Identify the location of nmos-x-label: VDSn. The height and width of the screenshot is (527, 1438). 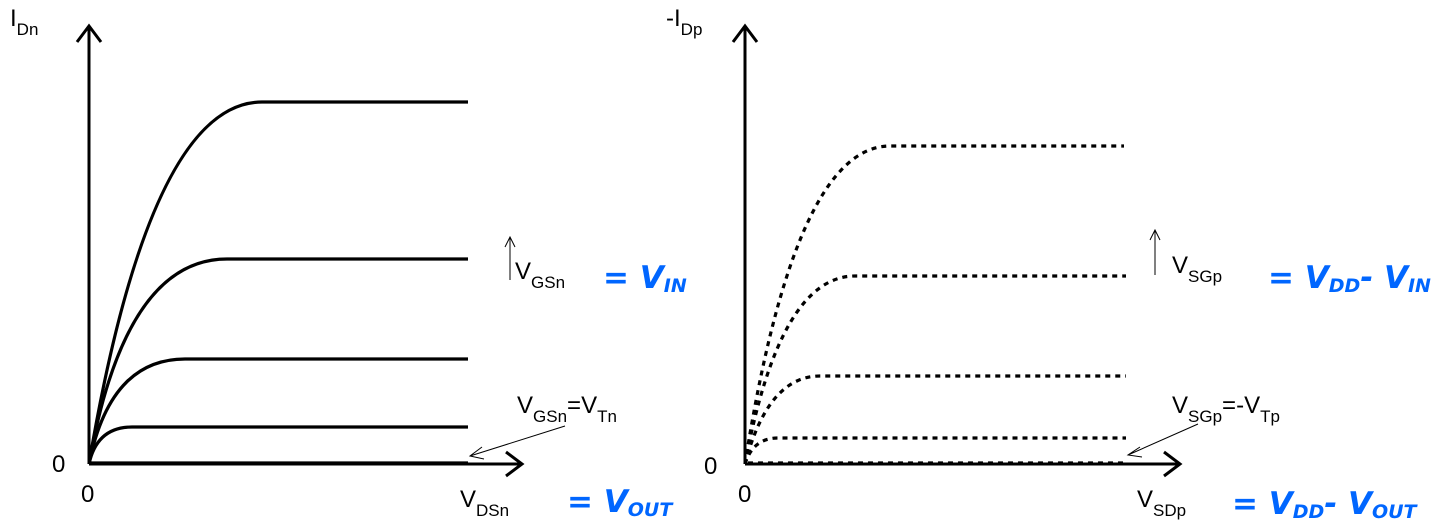
(484, 503).